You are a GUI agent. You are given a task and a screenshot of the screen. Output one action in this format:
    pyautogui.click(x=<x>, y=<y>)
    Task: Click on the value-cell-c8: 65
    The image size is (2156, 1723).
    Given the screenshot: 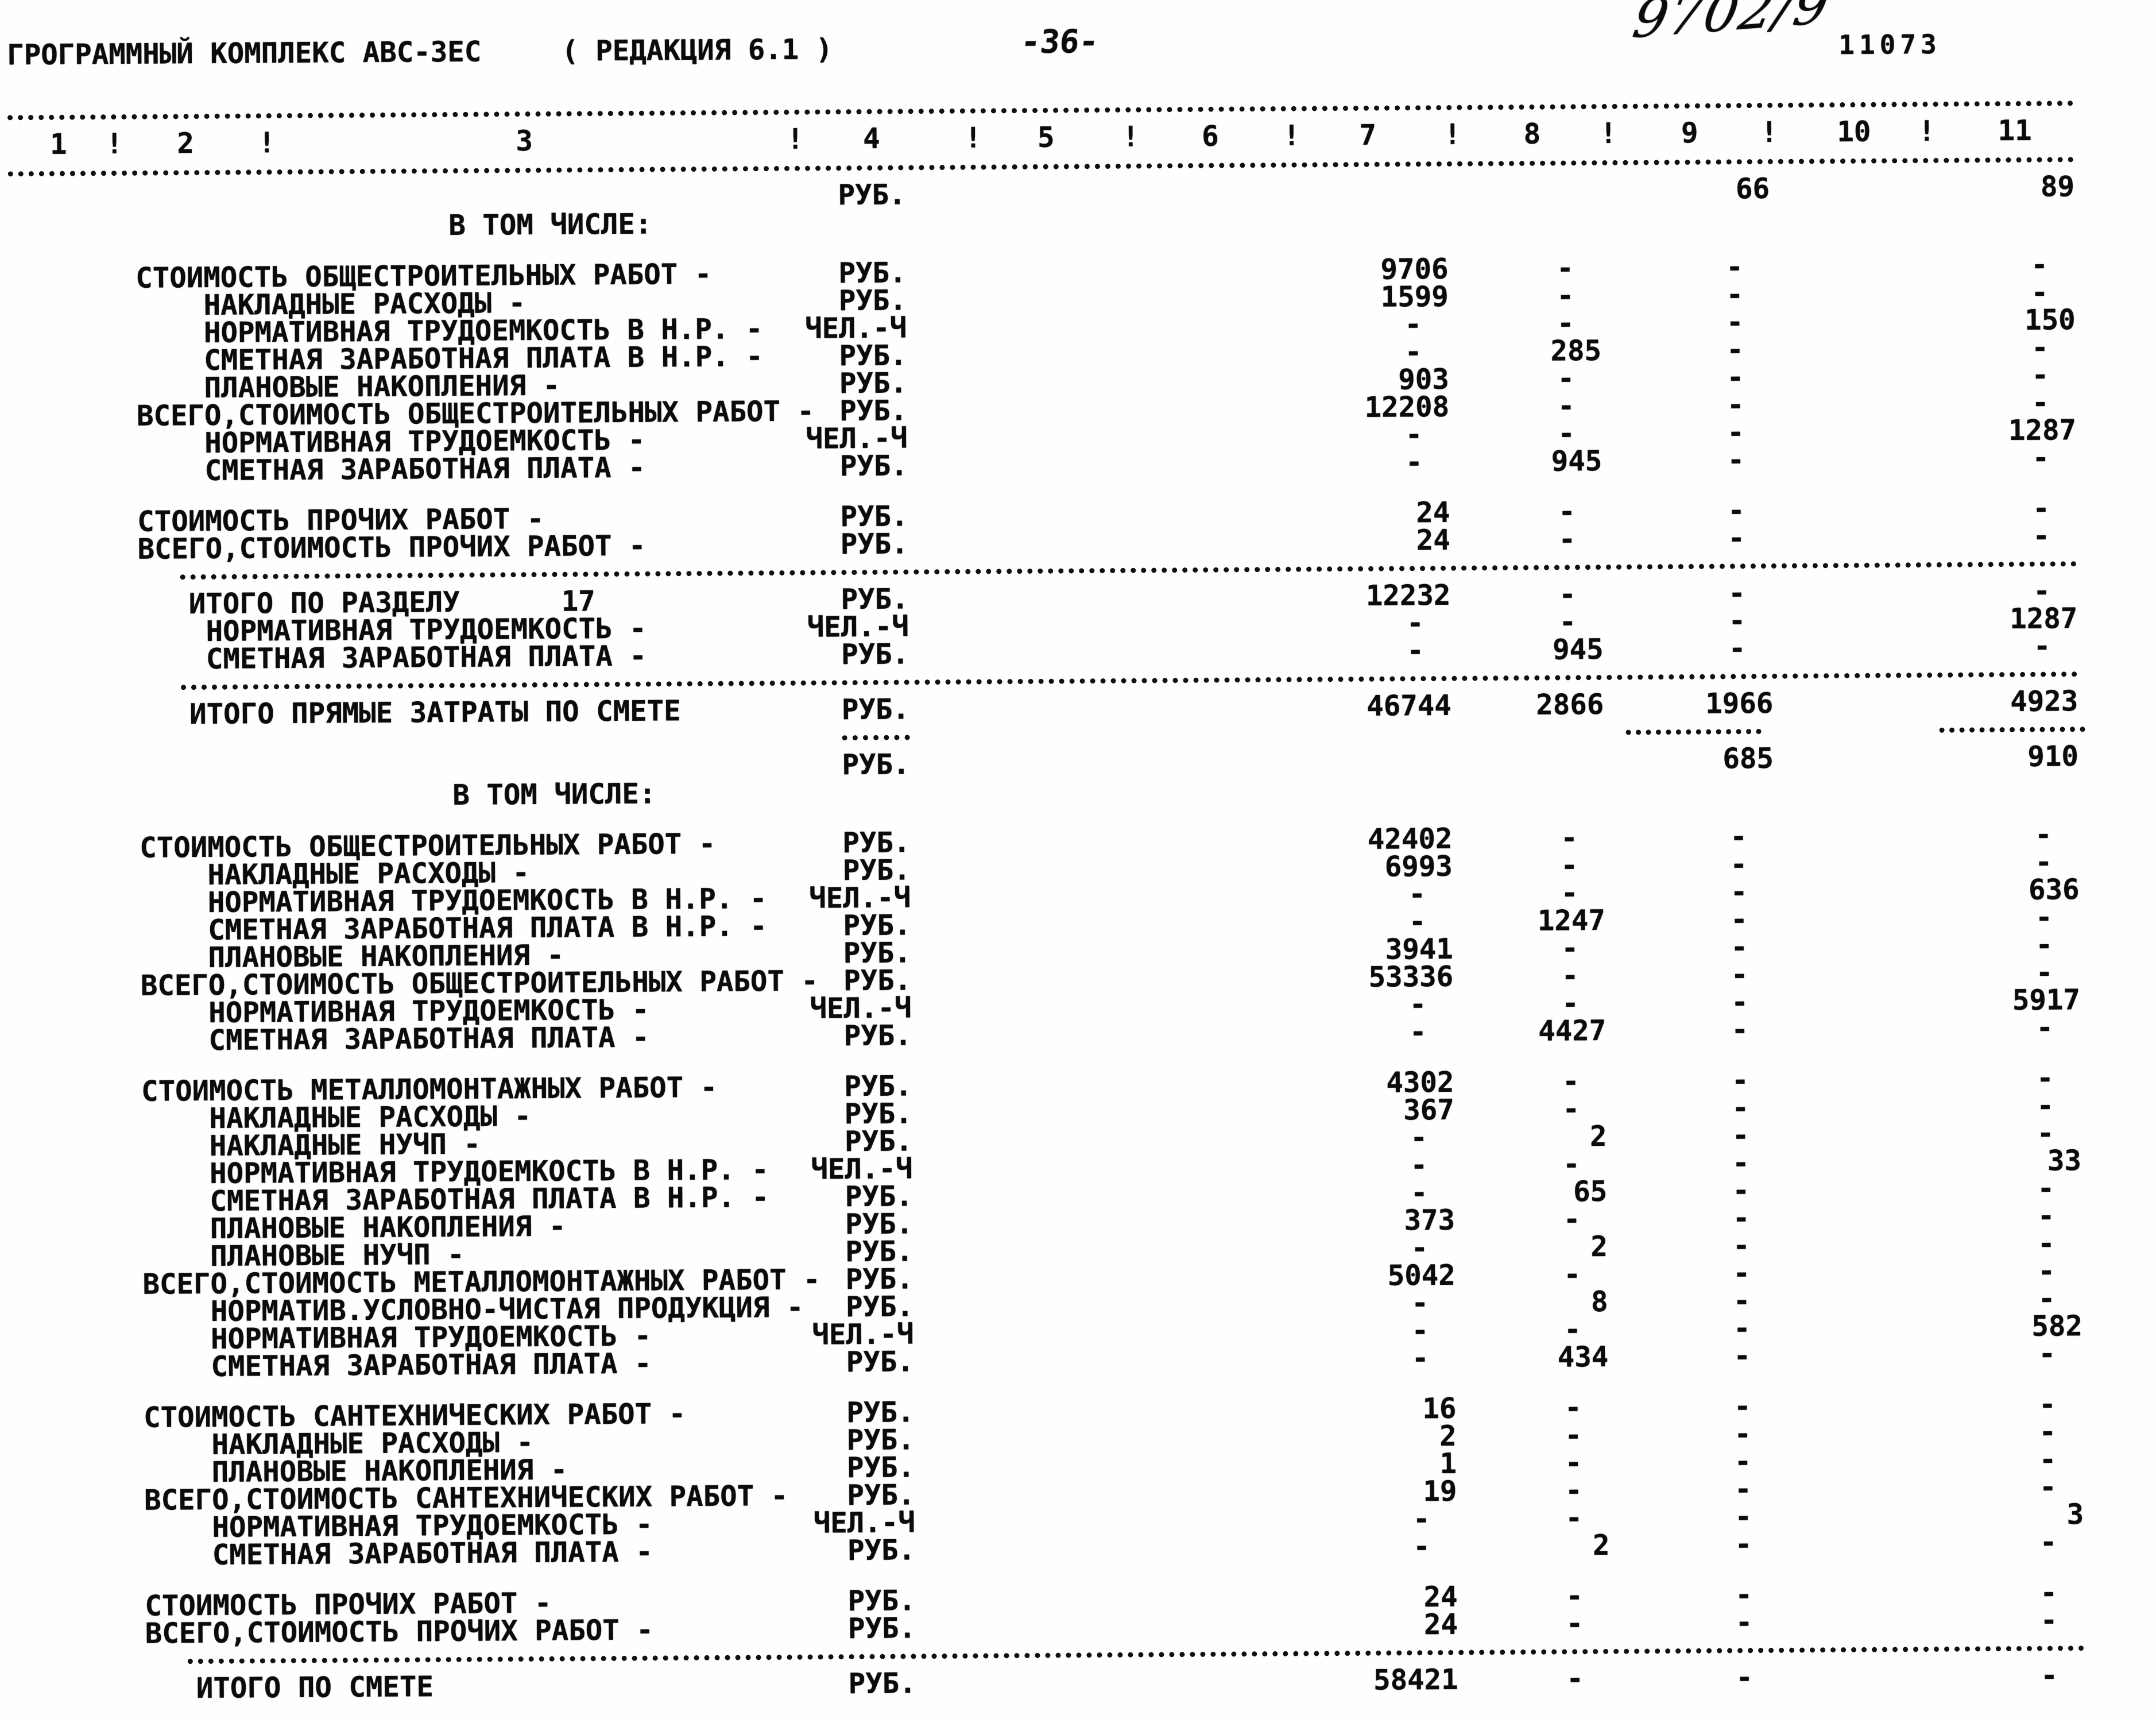 What is the action you would take?
    pyautogui.click(x=1590, y=1192)
    